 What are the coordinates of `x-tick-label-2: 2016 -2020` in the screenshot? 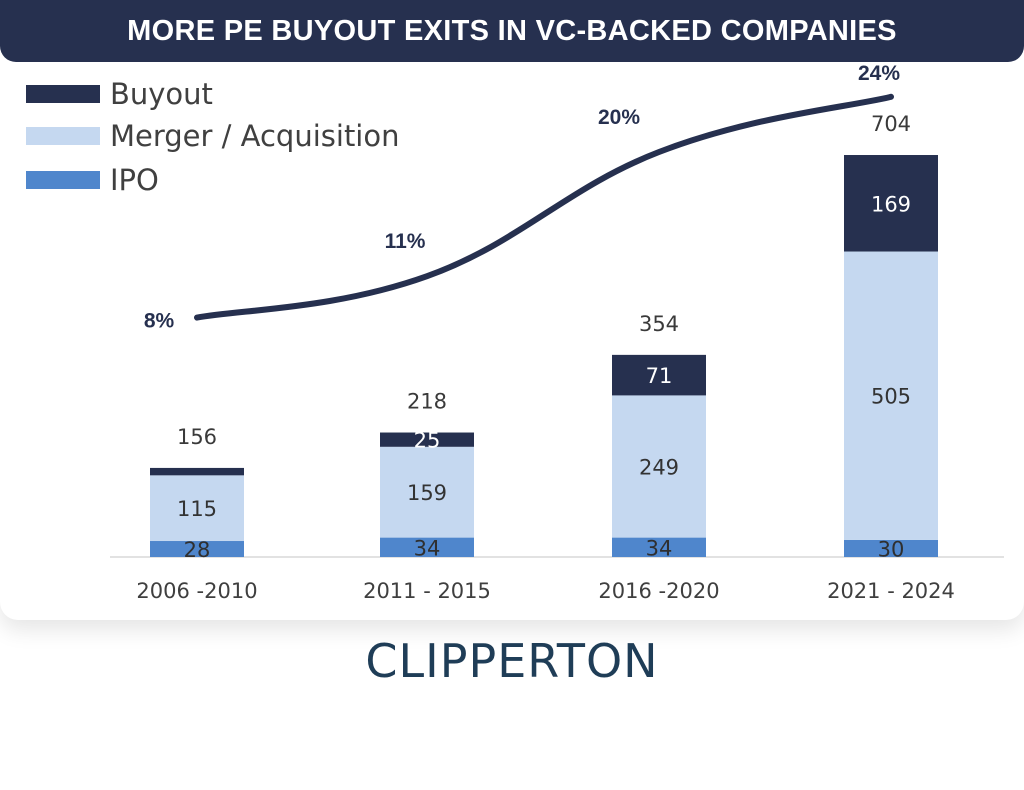 It's located at (658, 591).